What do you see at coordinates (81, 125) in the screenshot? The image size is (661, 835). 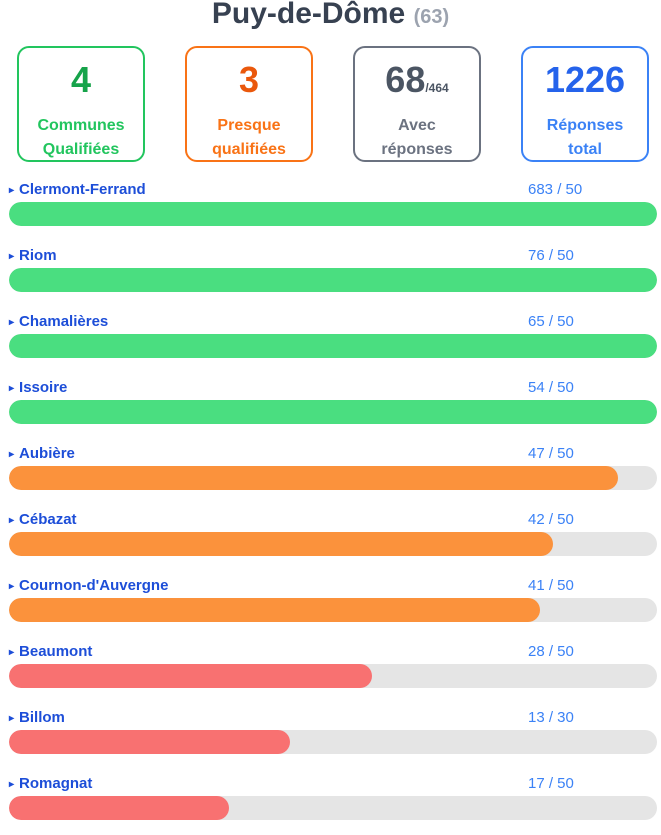 I see `stat-label-line: Communes` at bounding box center [81, 125].